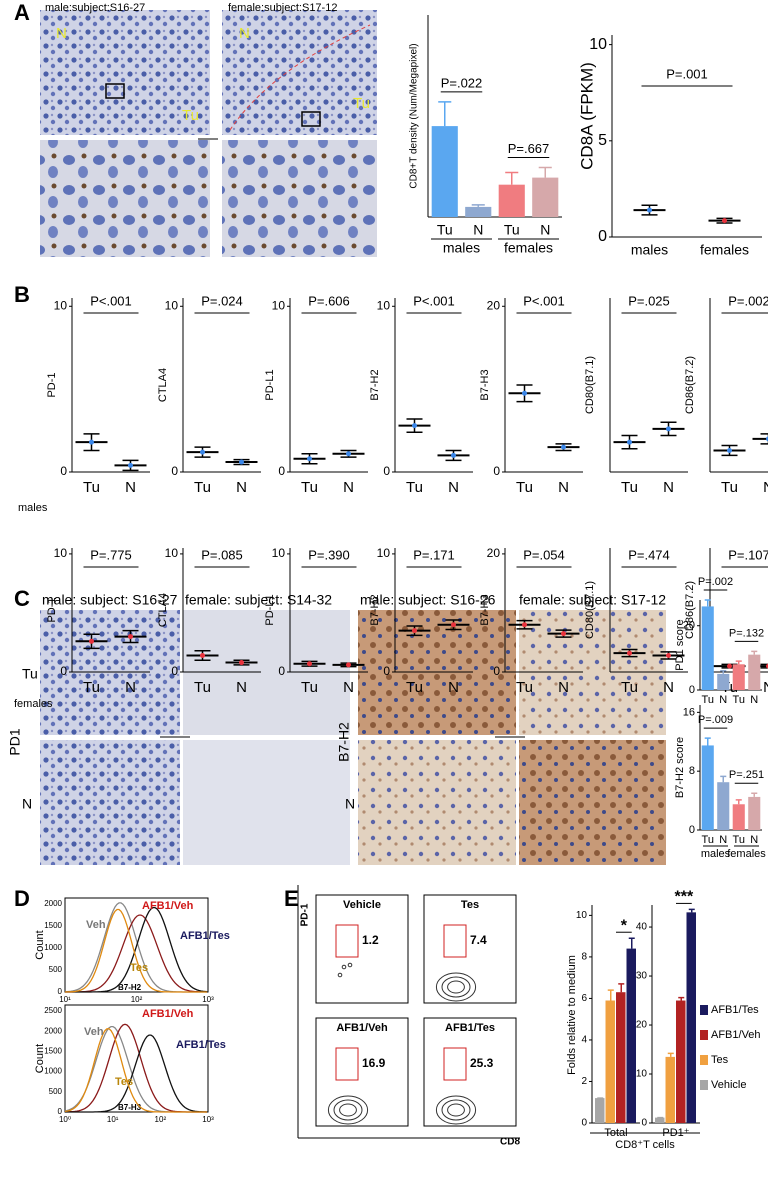 This screenshot has height=1187, width=768. Describe the element at coordinates (53, 1051) in the screenshot. I see `y-tick-label: 1500` at that location.